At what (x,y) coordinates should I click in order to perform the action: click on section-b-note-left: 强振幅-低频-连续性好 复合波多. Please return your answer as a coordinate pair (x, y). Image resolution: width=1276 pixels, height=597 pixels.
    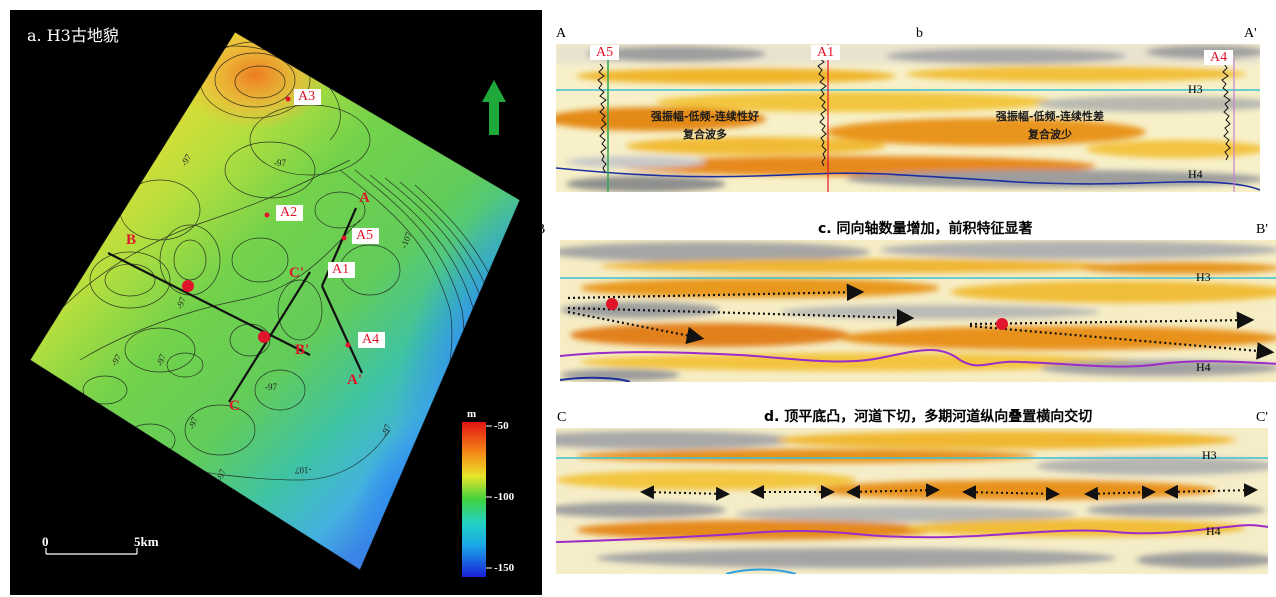
    Looking at the image, I should click on (705, 126).